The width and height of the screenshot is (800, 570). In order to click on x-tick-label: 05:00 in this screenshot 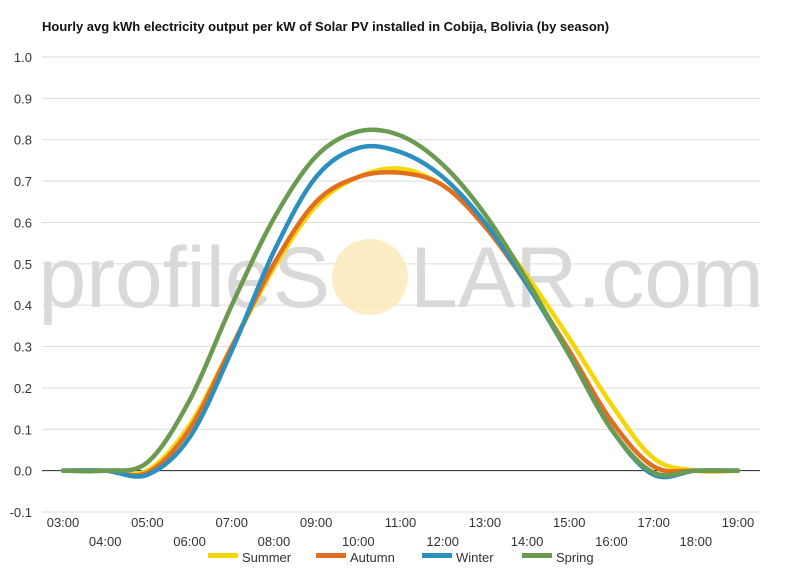, I will do `click(147, 522)`.